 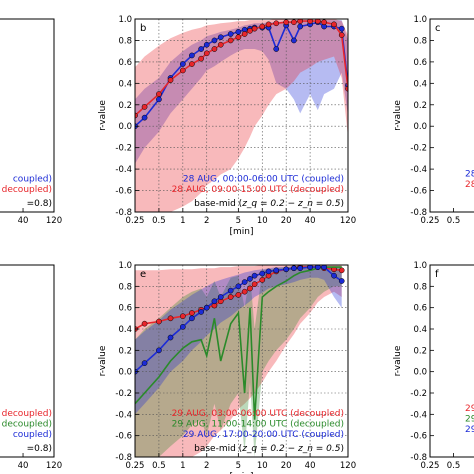 I want to click on legend-fragment: decoupled), so click(x=27, y=414).